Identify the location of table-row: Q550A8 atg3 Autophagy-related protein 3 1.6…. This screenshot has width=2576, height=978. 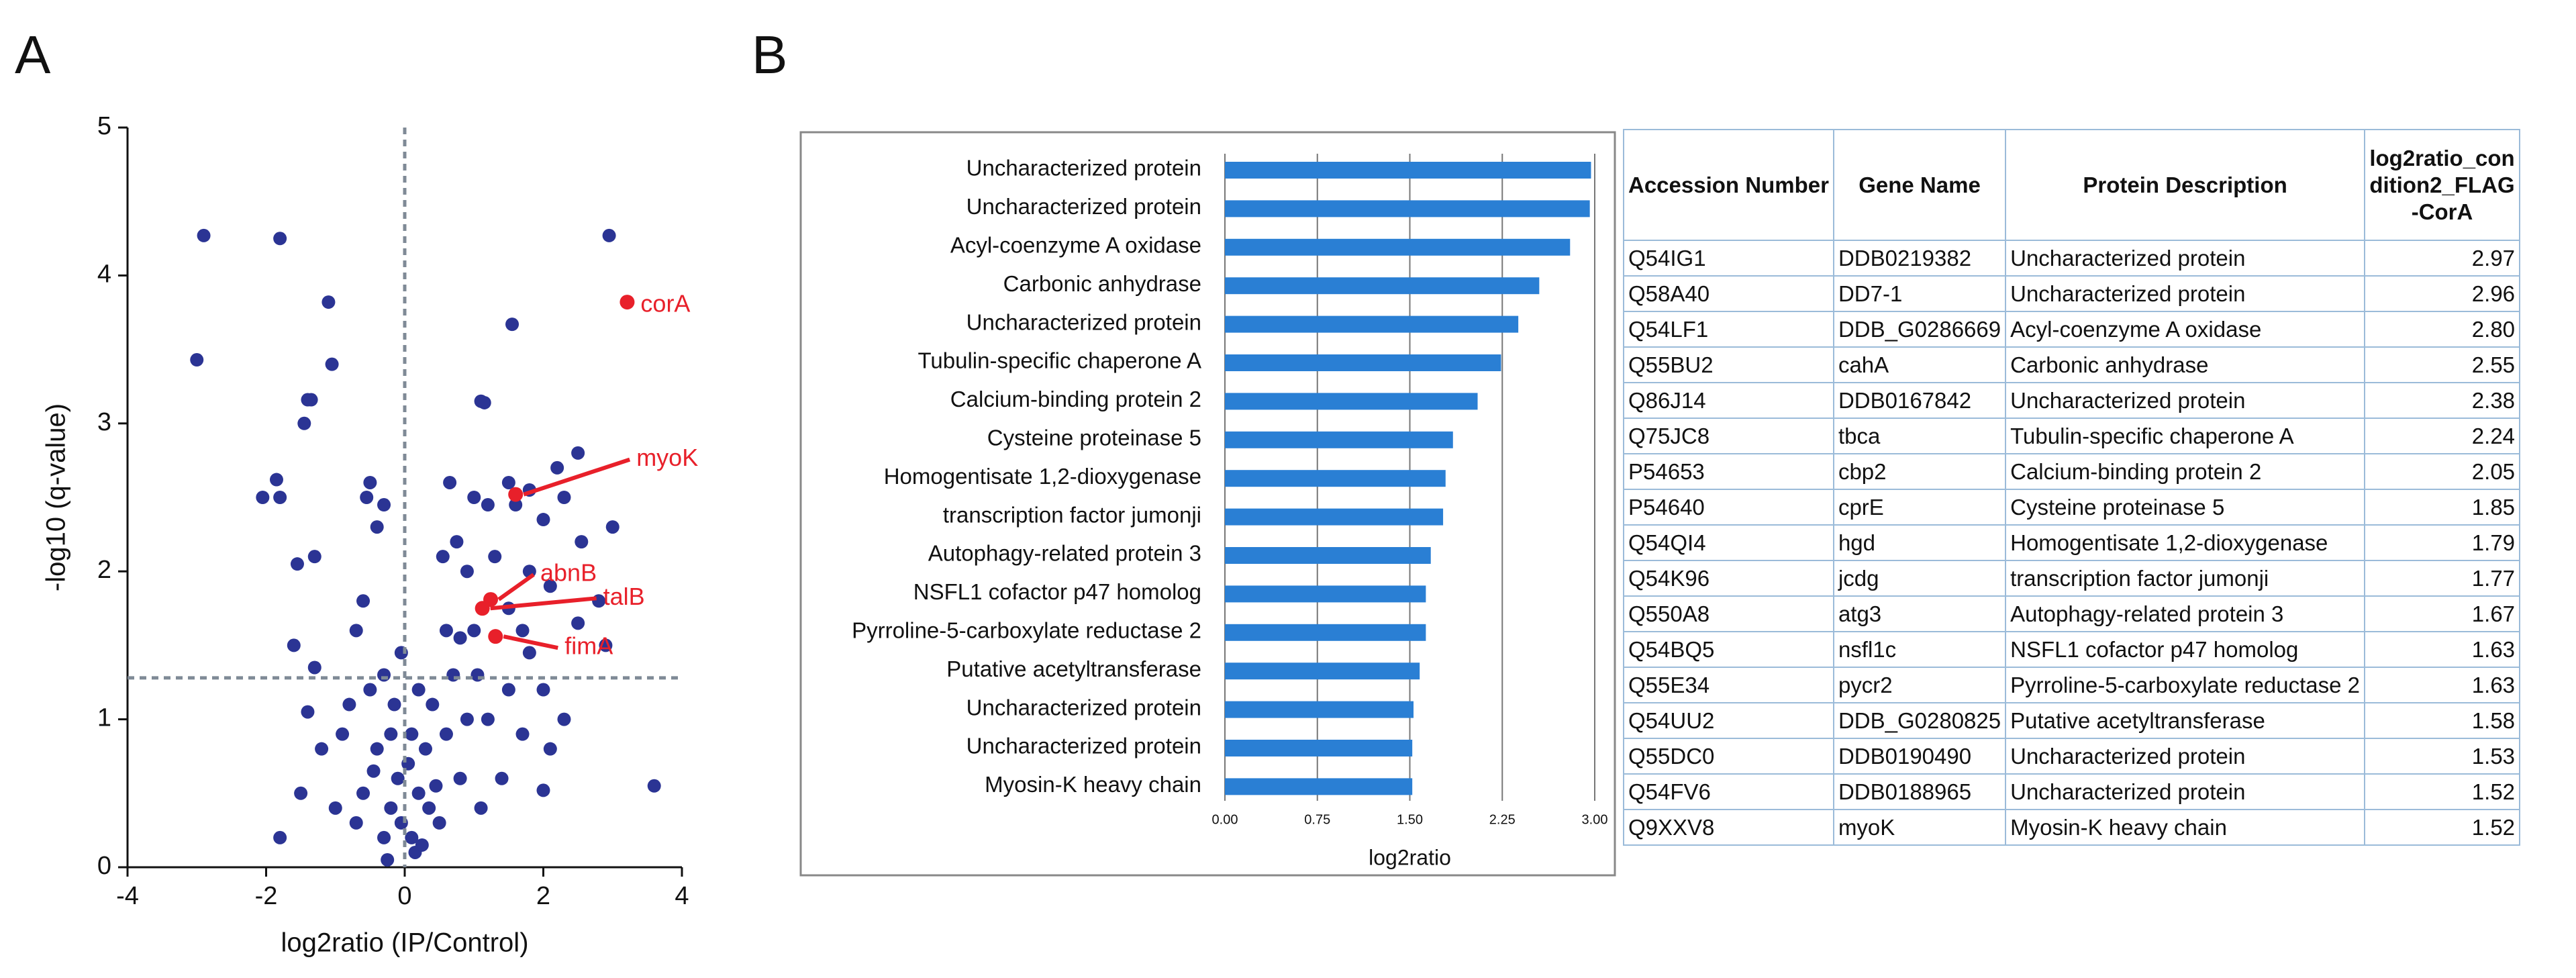
(2072, 613).